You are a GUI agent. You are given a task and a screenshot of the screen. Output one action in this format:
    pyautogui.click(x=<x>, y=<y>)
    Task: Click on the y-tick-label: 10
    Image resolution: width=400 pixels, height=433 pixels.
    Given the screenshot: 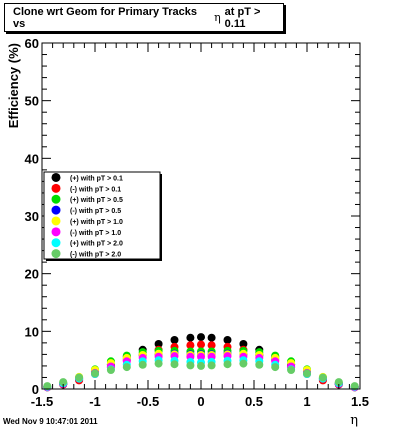 What is the action you would take?
    pyautogui.click(x=32, y=331)
    